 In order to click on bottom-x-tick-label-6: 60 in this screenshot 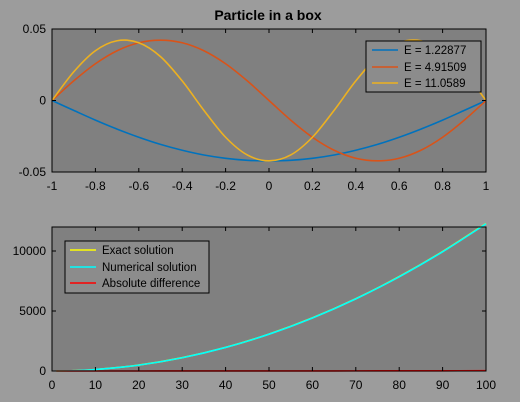, I will do `click(313, 385)`.